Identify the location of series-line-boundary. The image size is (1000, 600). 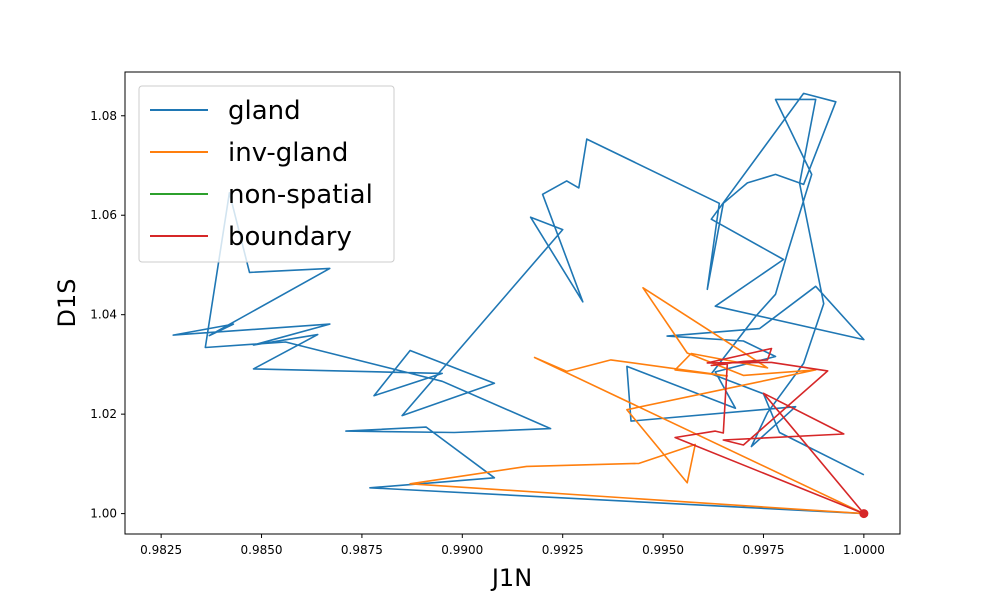
(769, 431).